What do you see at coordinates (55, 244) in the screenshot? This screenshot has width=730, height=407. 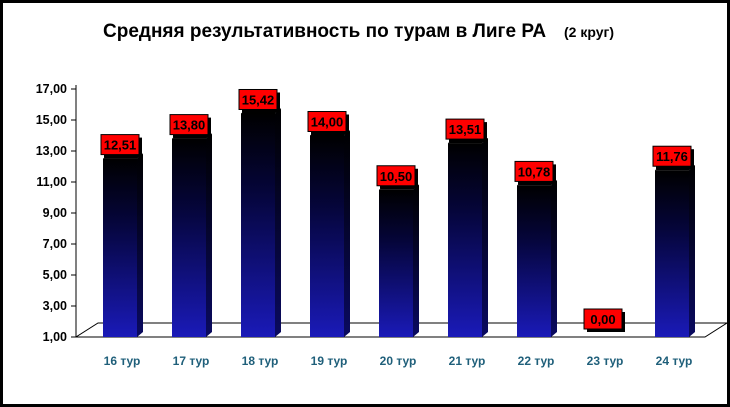 I see `y-tick-label: 7,00` at bounding box center [55, 244].